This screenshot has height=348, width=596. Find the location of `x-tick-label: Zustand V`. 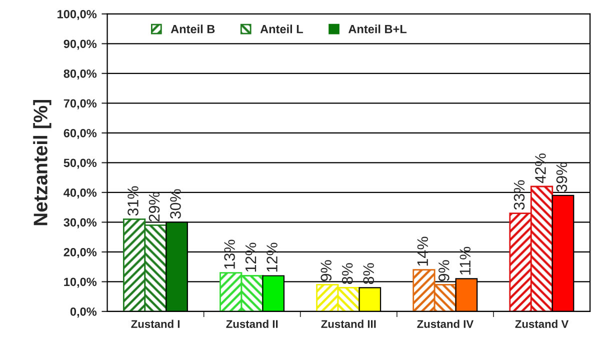

x-tick-label: Zustand V is located at coordinates (542, 324).